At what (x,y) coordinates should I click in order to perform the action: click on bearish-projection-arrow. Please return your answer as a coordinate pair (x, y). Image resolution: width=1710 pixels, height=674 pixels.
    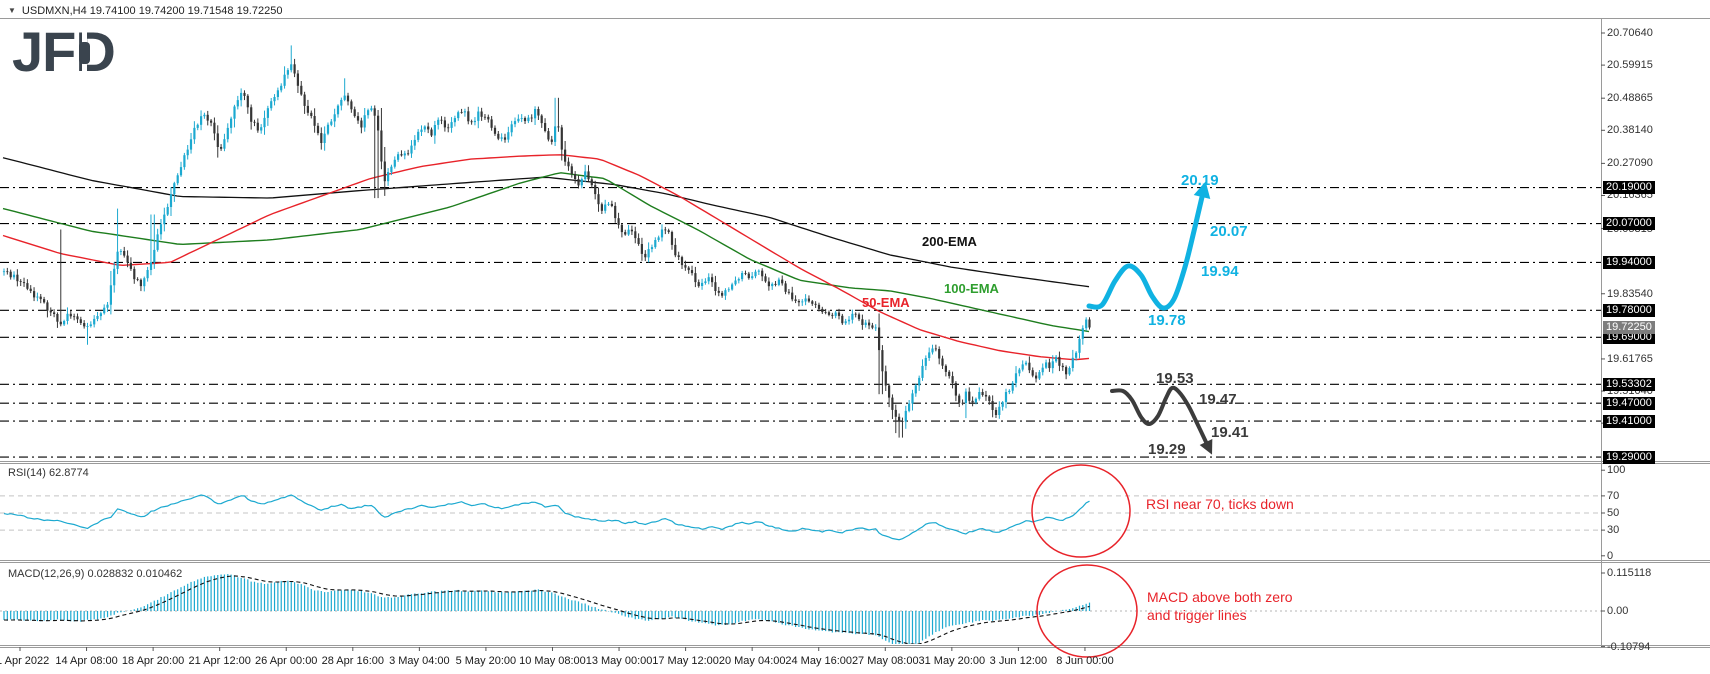
    Looking at the image, I should click on (1159, 414).